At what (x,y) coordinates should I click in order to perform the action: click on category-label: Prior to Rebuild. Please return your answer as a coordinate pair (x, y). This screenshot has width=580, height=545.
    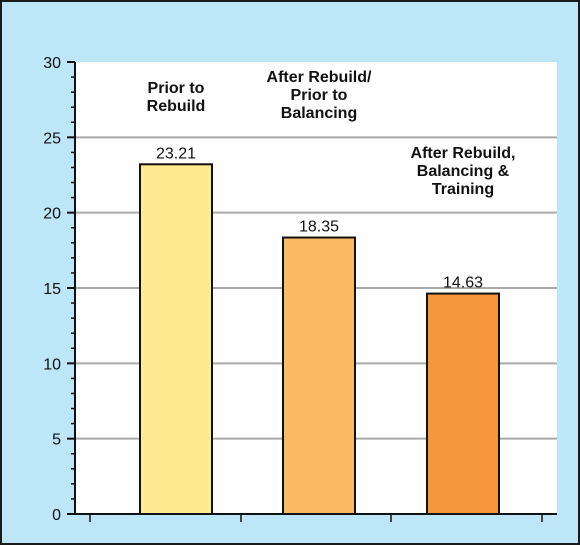
    Looking at the image, I should click on (176, 97).